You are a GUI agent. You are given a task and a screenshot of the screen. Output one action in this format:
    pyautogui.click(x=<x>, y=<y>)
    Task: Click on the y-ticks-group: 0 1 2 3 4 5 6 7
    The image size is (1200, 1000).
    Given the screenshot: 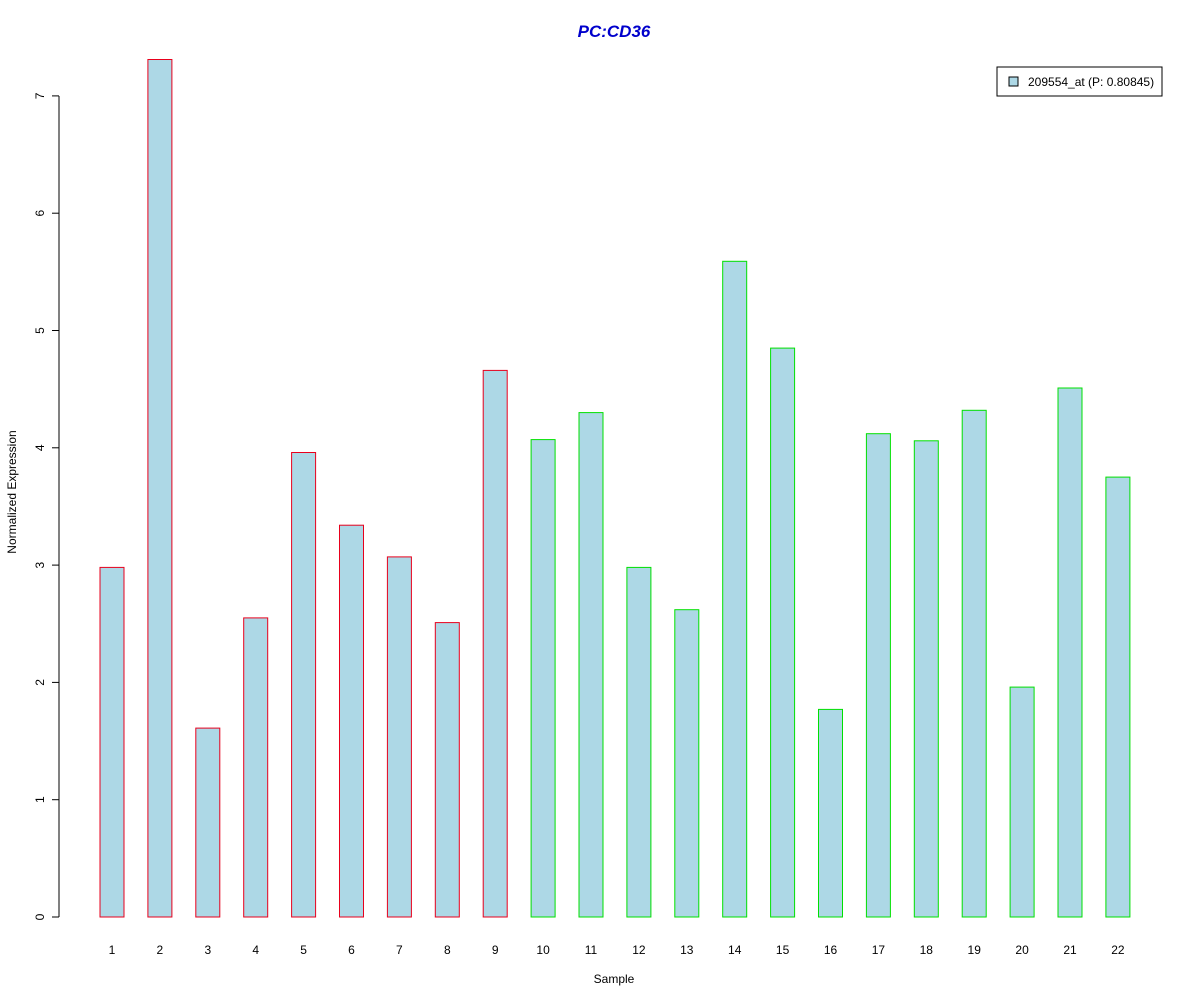 What is the action you would take?
    pyautogui.click(x=46, y=506)
    